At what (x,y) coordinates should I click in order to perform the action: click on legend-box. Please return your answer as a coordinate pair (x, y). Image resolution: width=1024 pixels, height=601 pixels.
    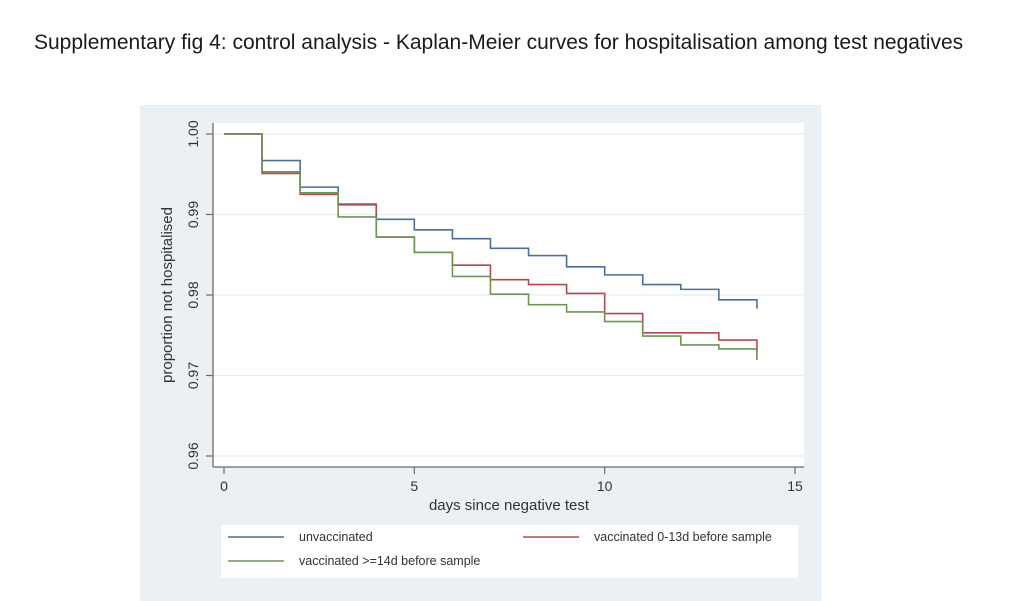
    Looking at the image, I should click on (509, 551).